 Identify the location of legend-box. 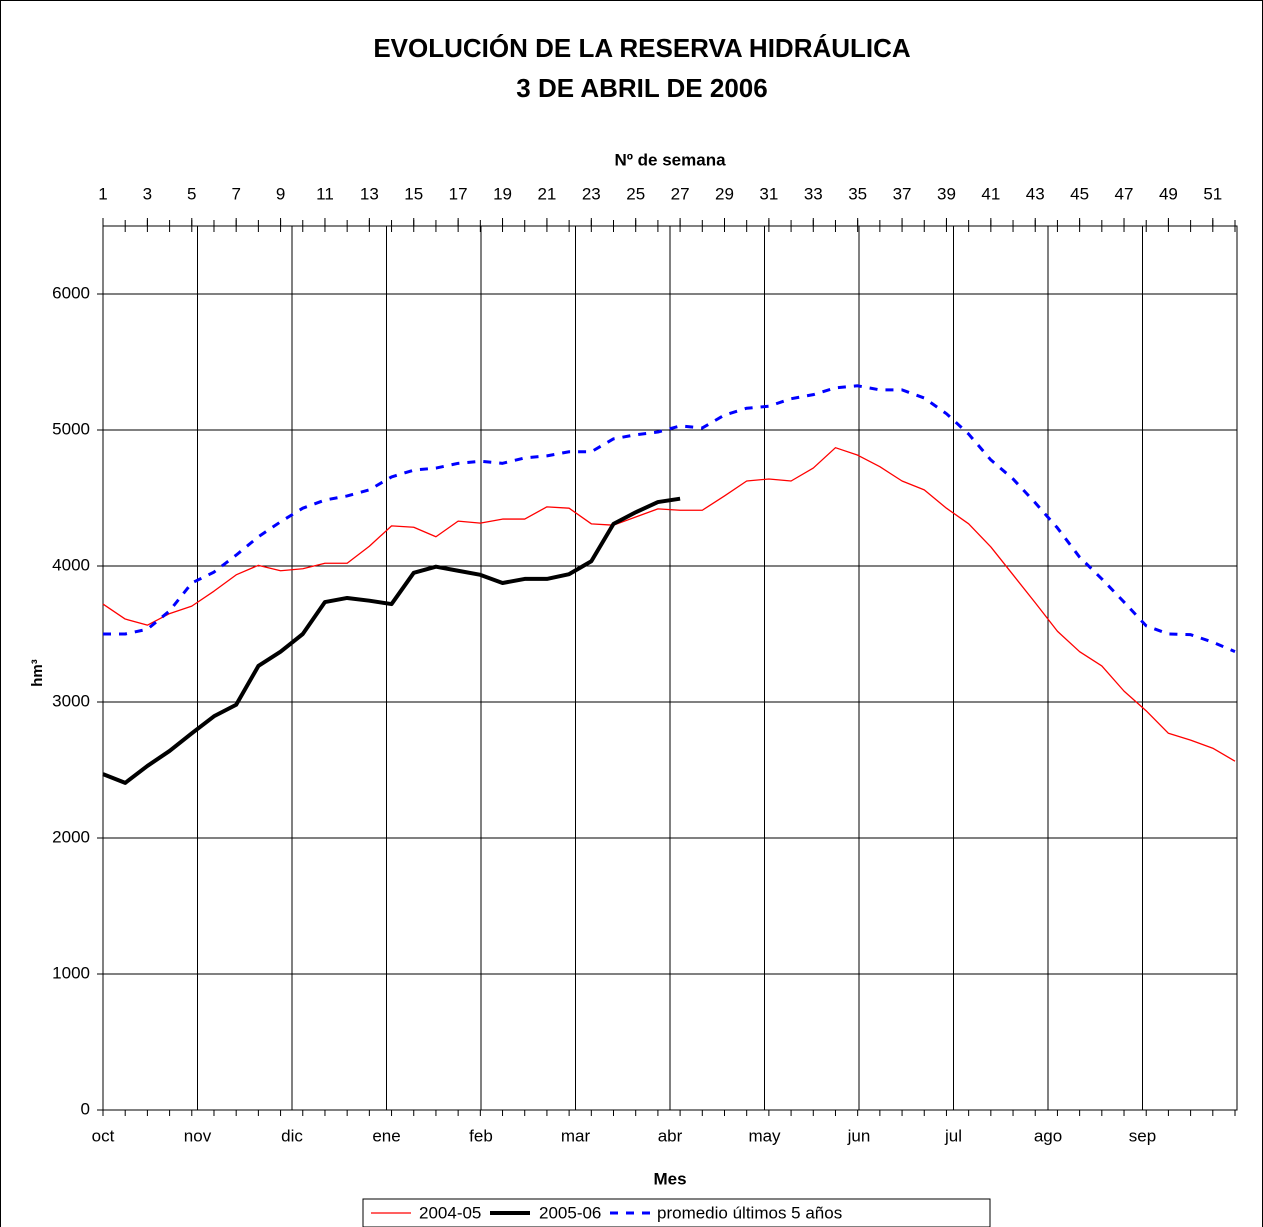
(676, 1212).